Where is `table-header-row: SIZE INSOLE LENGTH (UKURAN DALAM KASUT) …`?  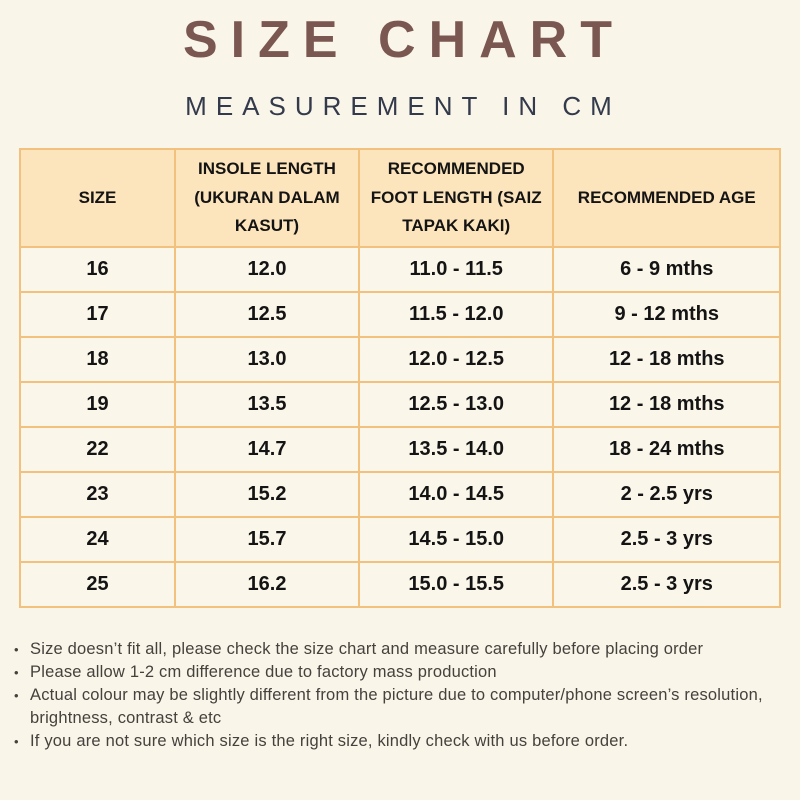 table-header-row: SIZE INSOLE LENGTH (UKURAN DALAM KASUT) … is located at coordinates (399, 198).